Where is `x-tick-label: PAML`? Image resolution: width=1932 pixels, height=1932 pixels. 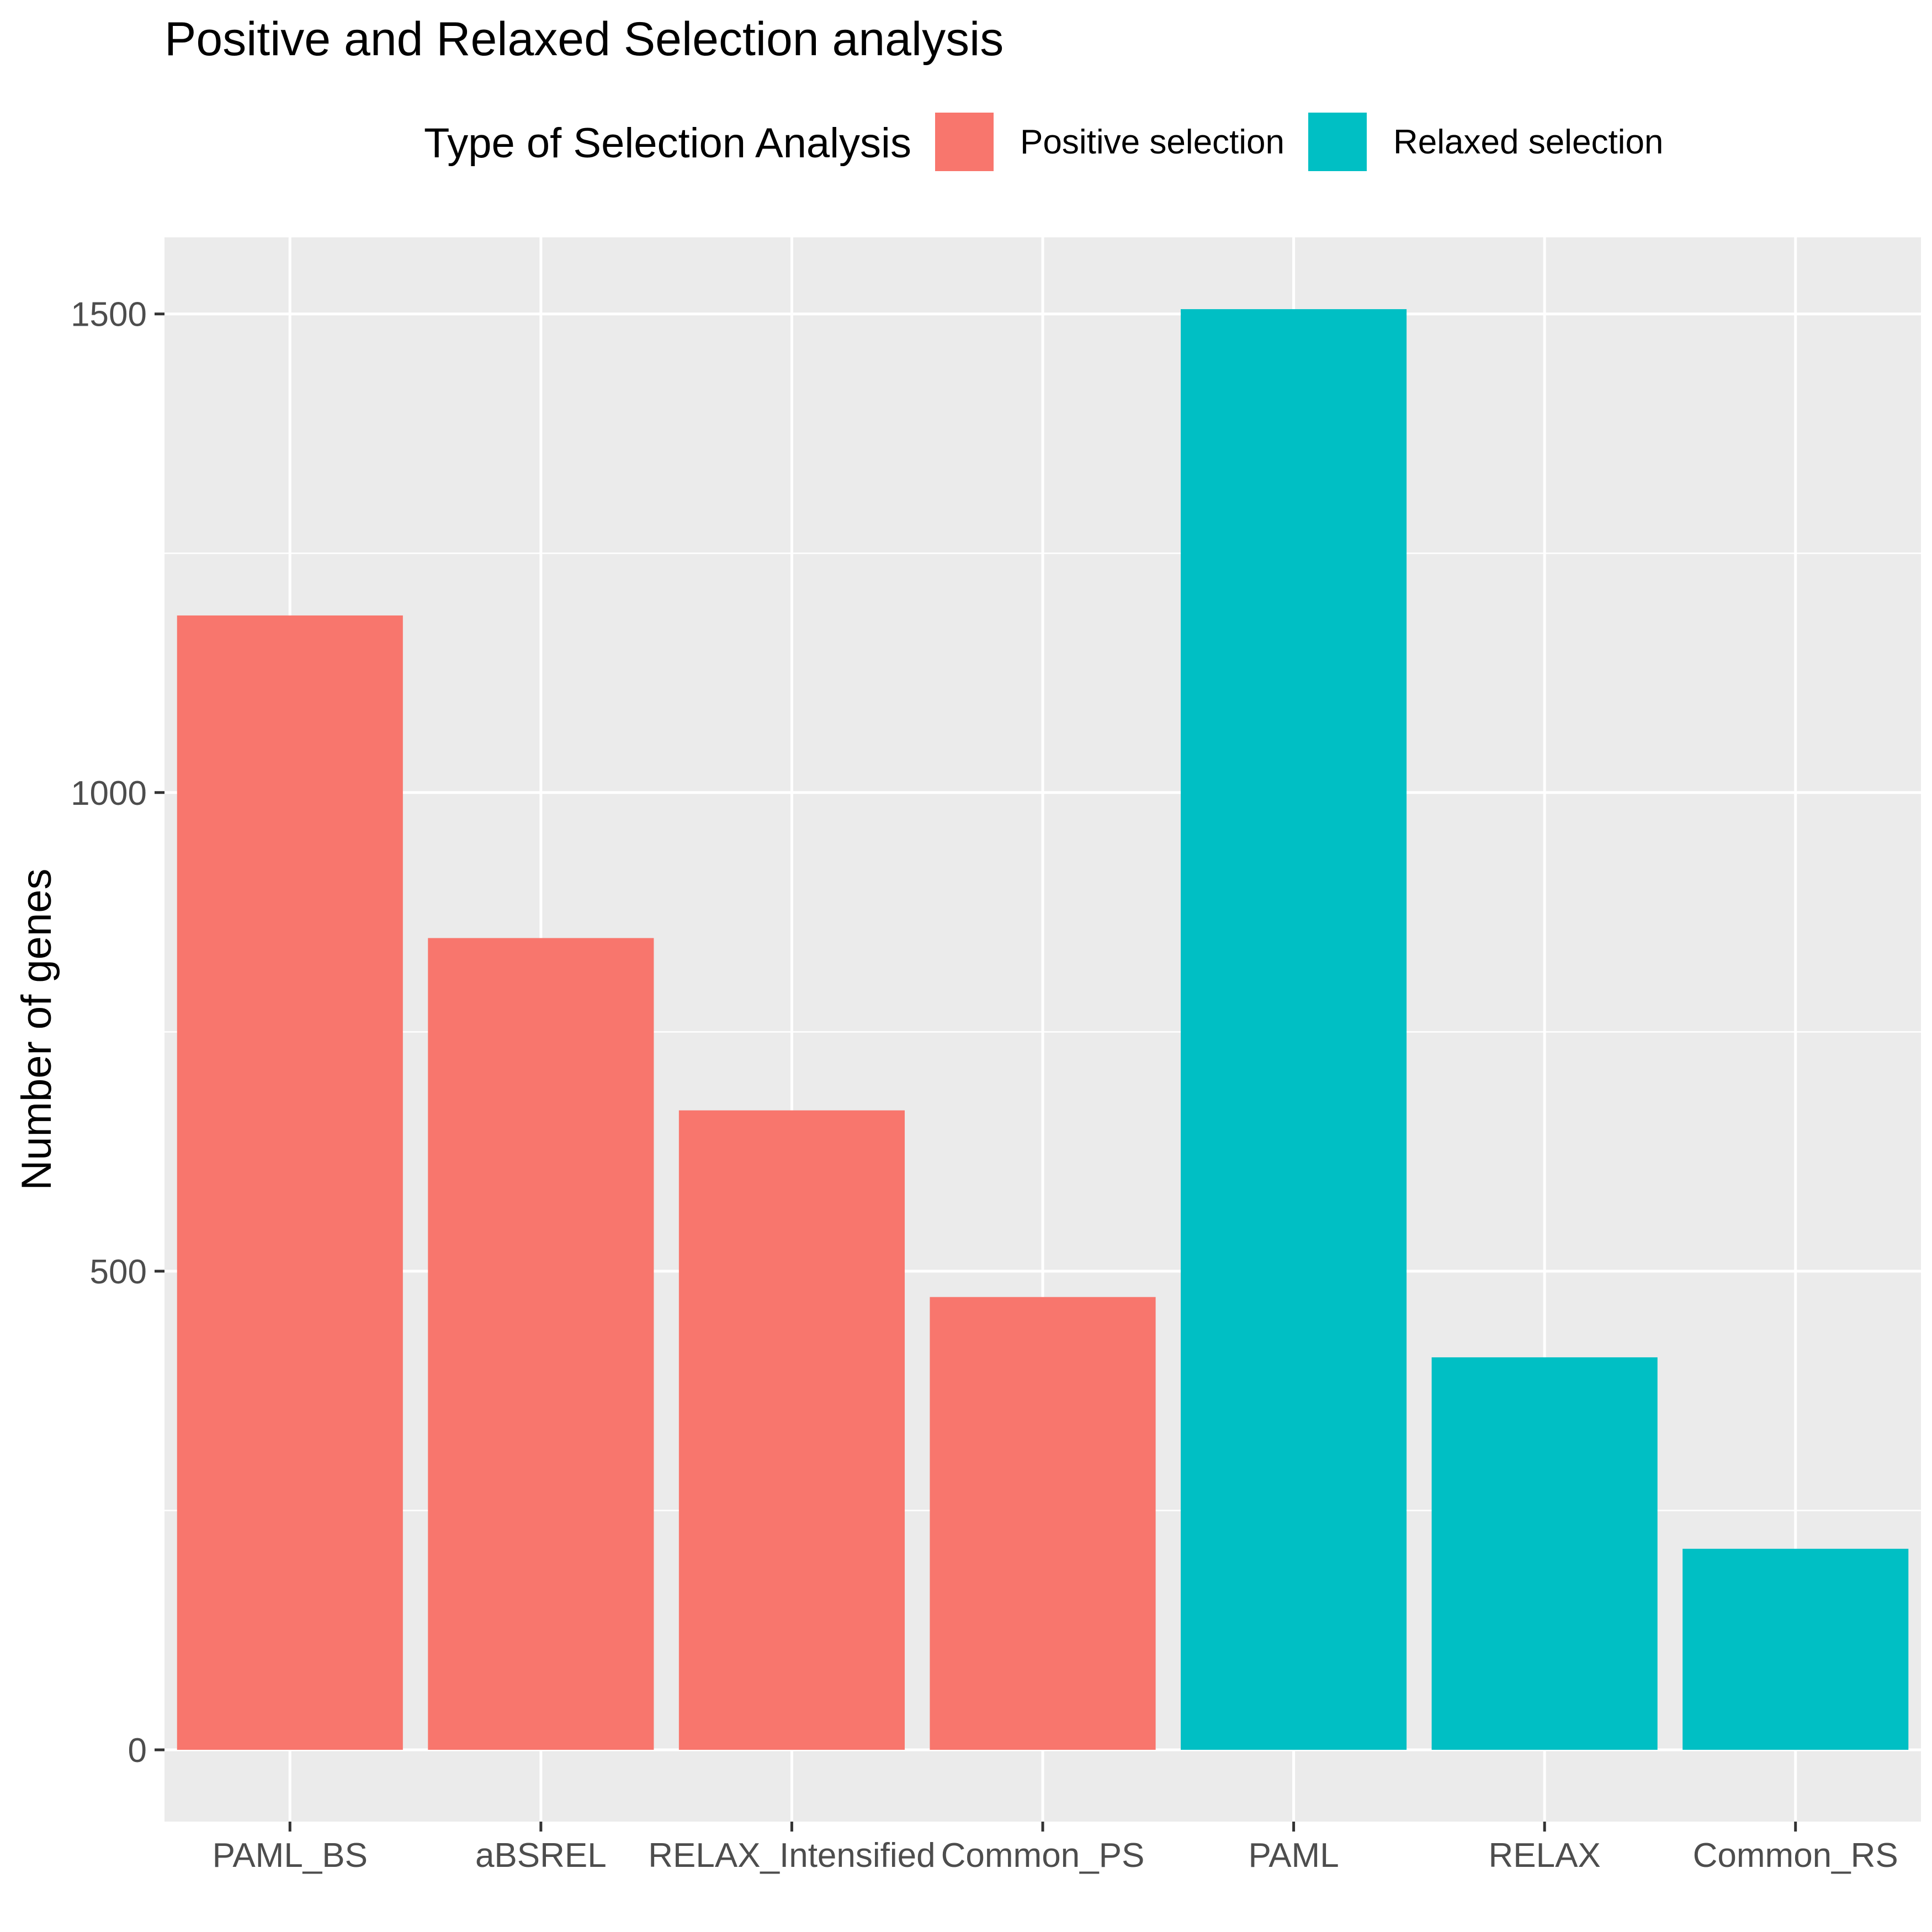 x-tick-label: PAML is located at coordinates (1294, 1856).